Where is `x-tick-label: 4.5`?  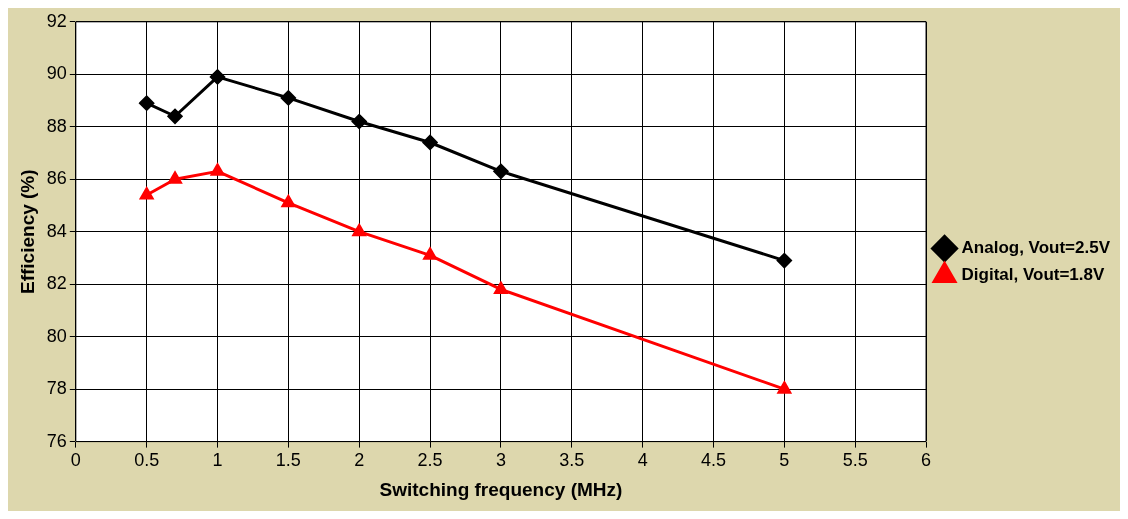
x-tick-label: 4.5 is located at coordinates (713, 460).